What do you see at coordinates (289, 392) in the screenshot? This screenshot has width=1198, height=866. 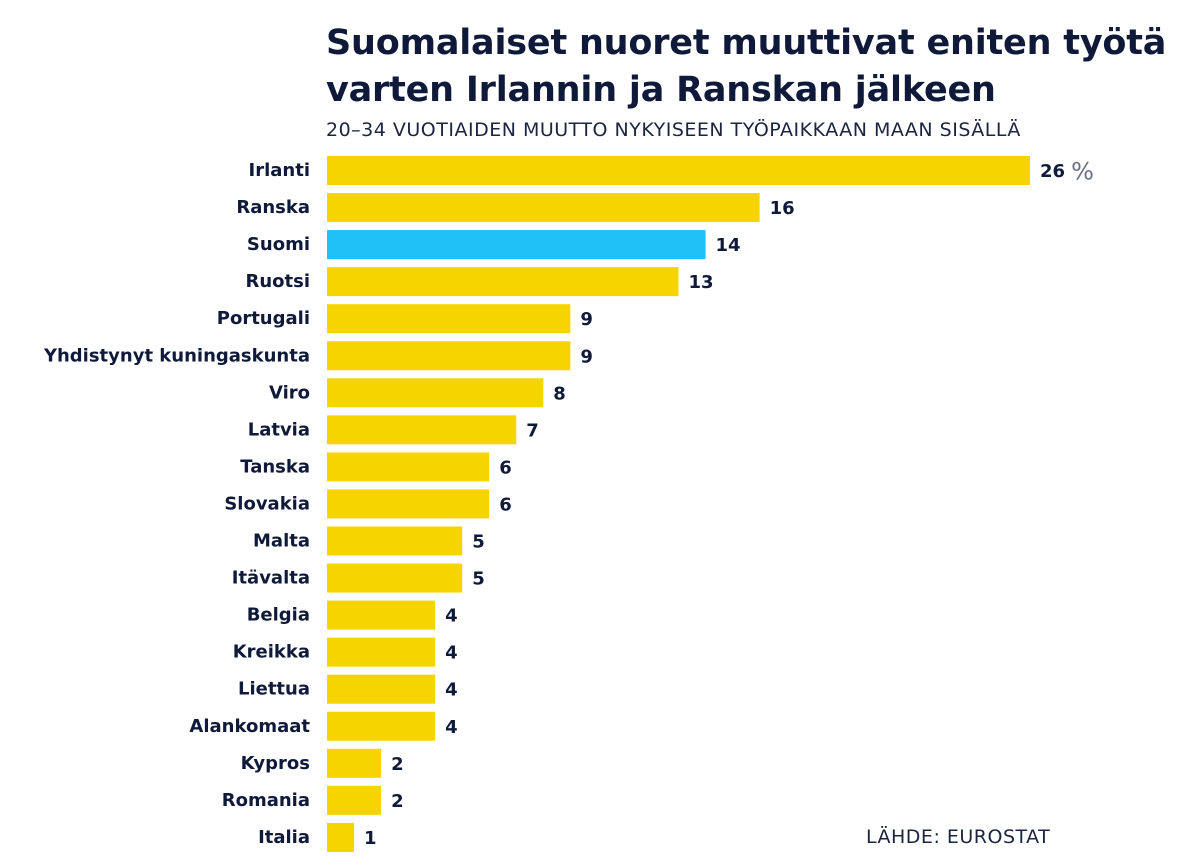 I see `category-label-viro: Viro` at bounding box center [289, 392].